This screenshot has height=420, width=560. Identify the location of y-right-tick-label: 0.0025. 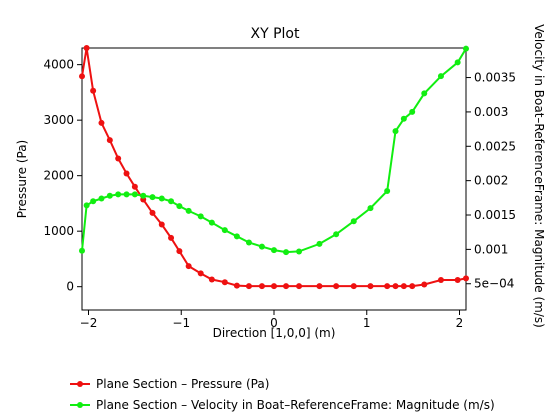
(495, 146).